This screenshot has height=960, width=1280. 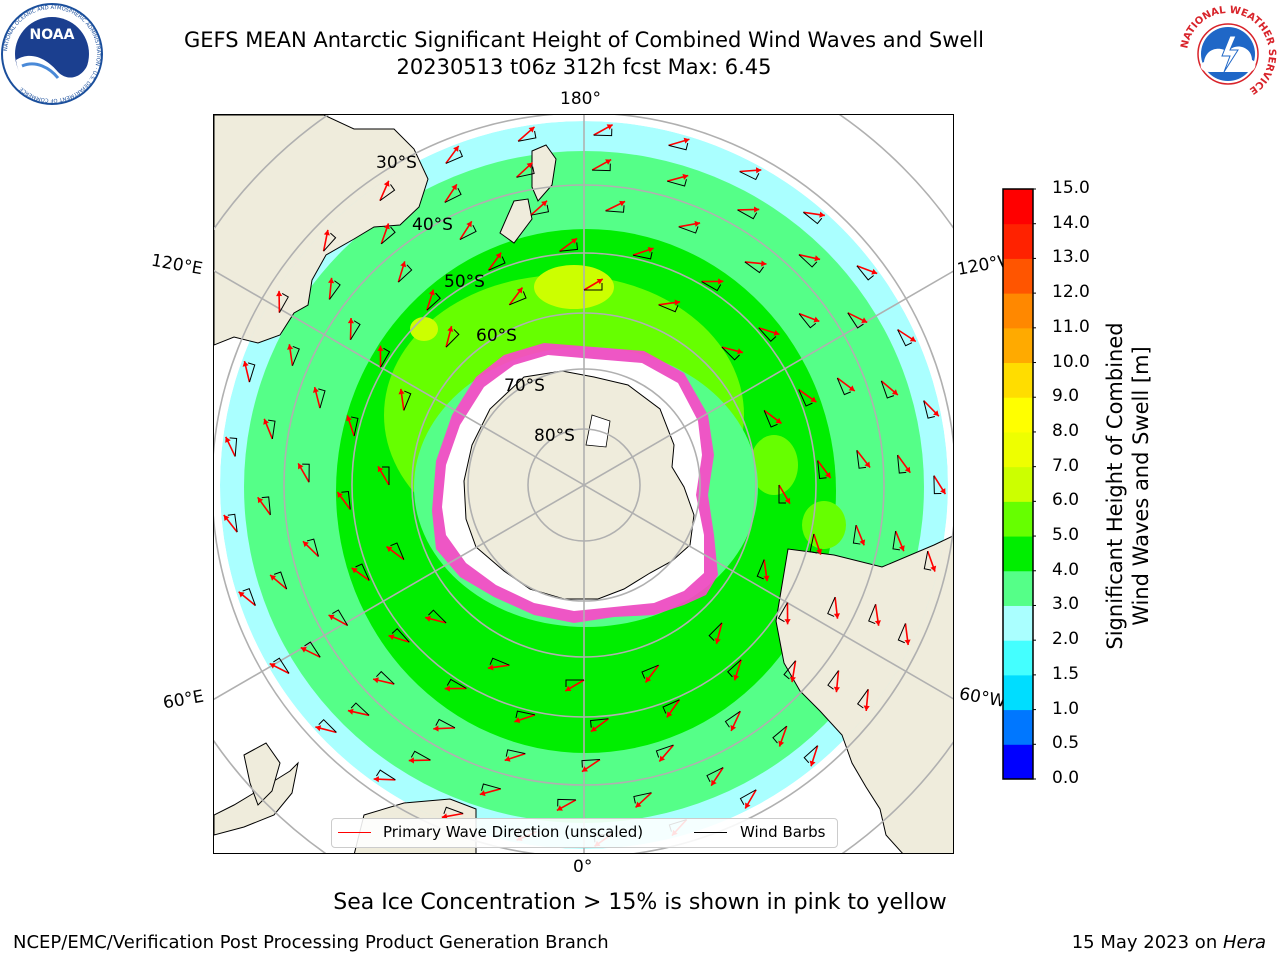 I want to click on lon-label-120e: 120°E, so click(x=177, y=265).